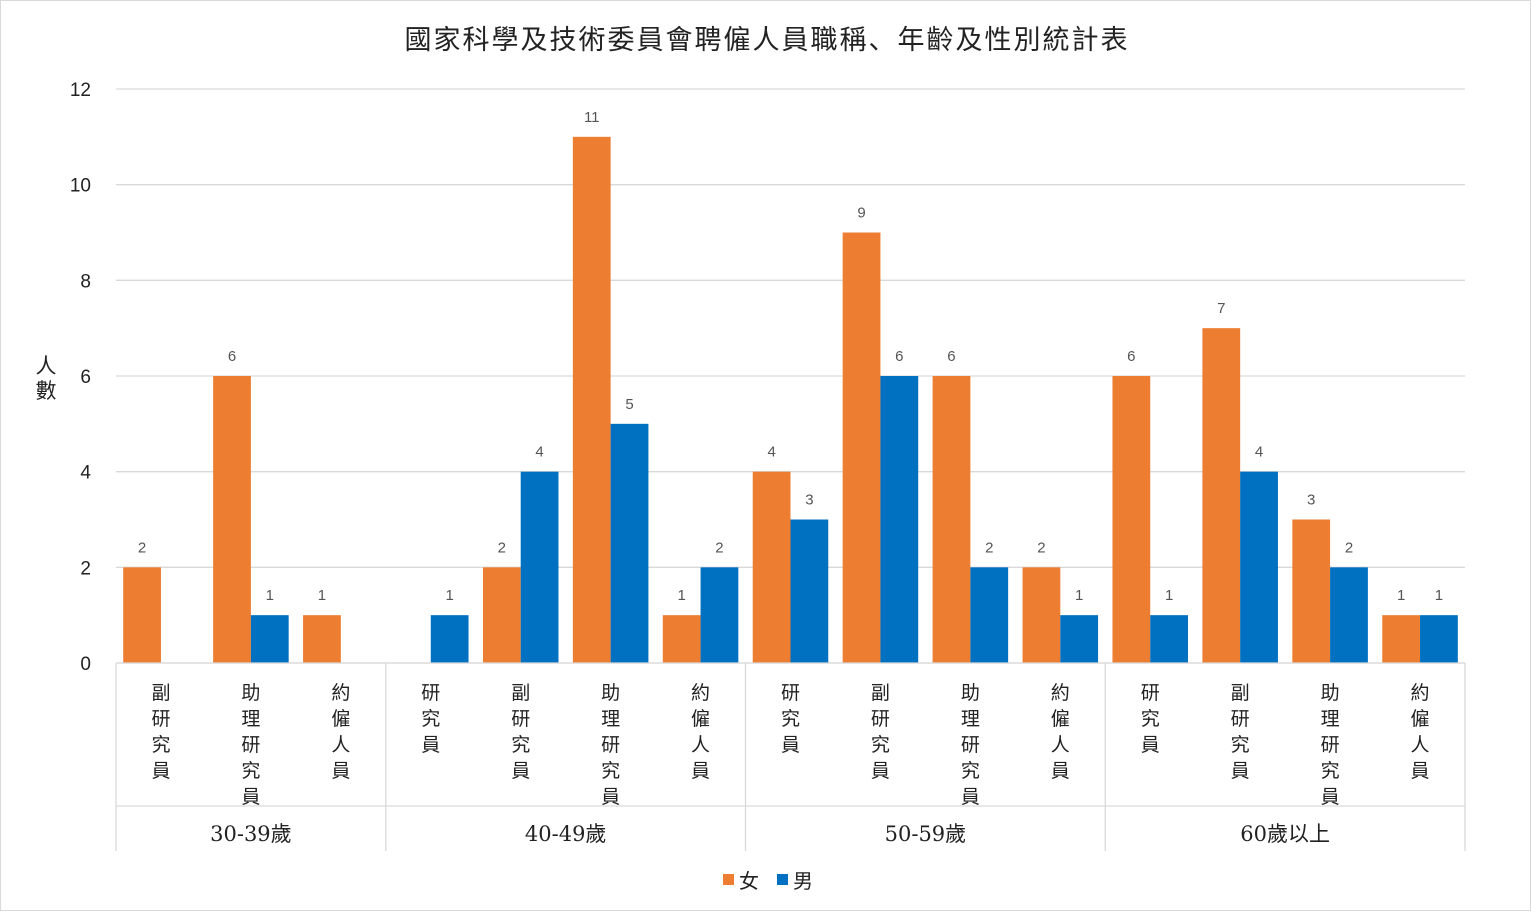  Describe the element at coordinates (566, 834) in the screenshot. I see `group-label: 40-49歲` at that location.